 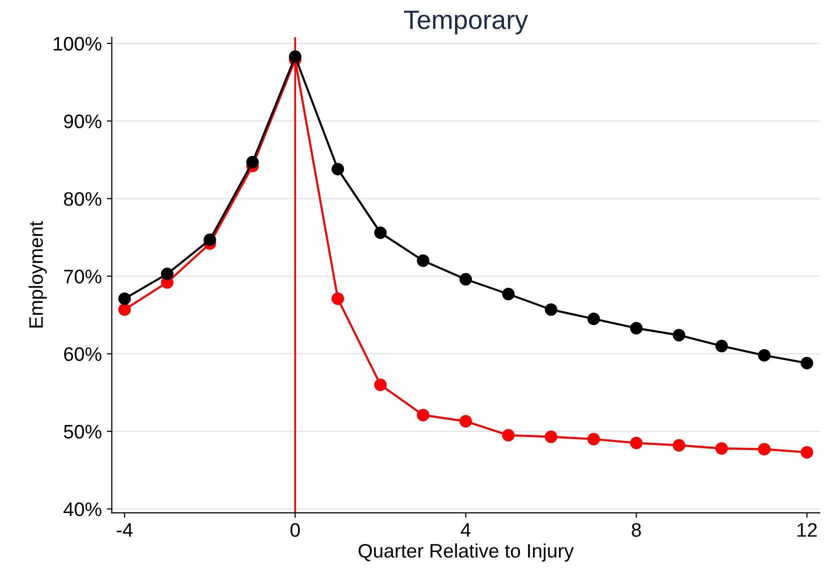 What do you see at coordinates (466, 552) in the screenshot?
I see `x-axis-title: Quarter Relative to Injury` at bounding box center [466, 552].